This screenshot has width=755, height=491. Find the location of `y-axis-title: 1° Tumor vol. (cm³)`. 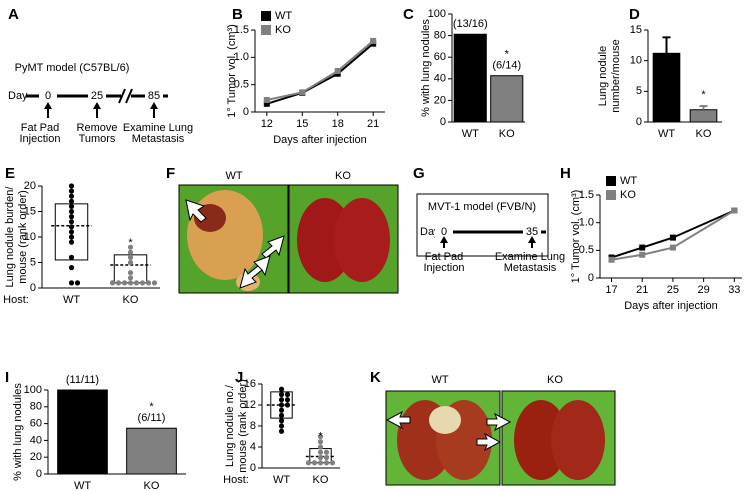

y-axis-title: 1° Tumor vol. (cm³) is located at coordinates (576, 237).